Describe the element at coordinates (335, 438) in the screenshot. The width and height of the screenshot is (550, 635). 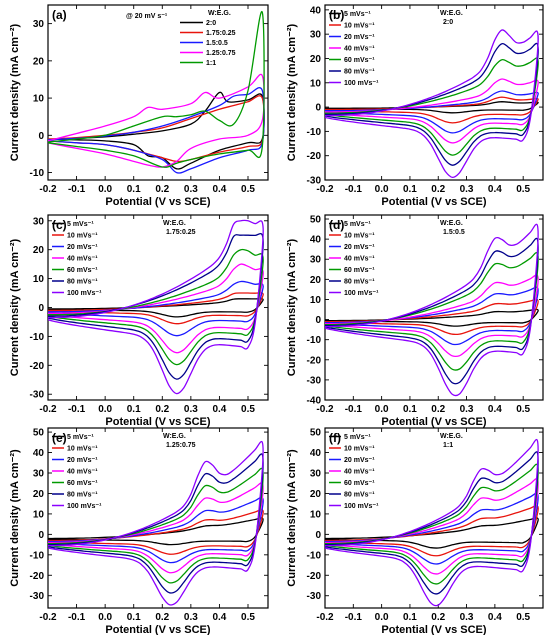
I see `panel-label: (f)` at that location.